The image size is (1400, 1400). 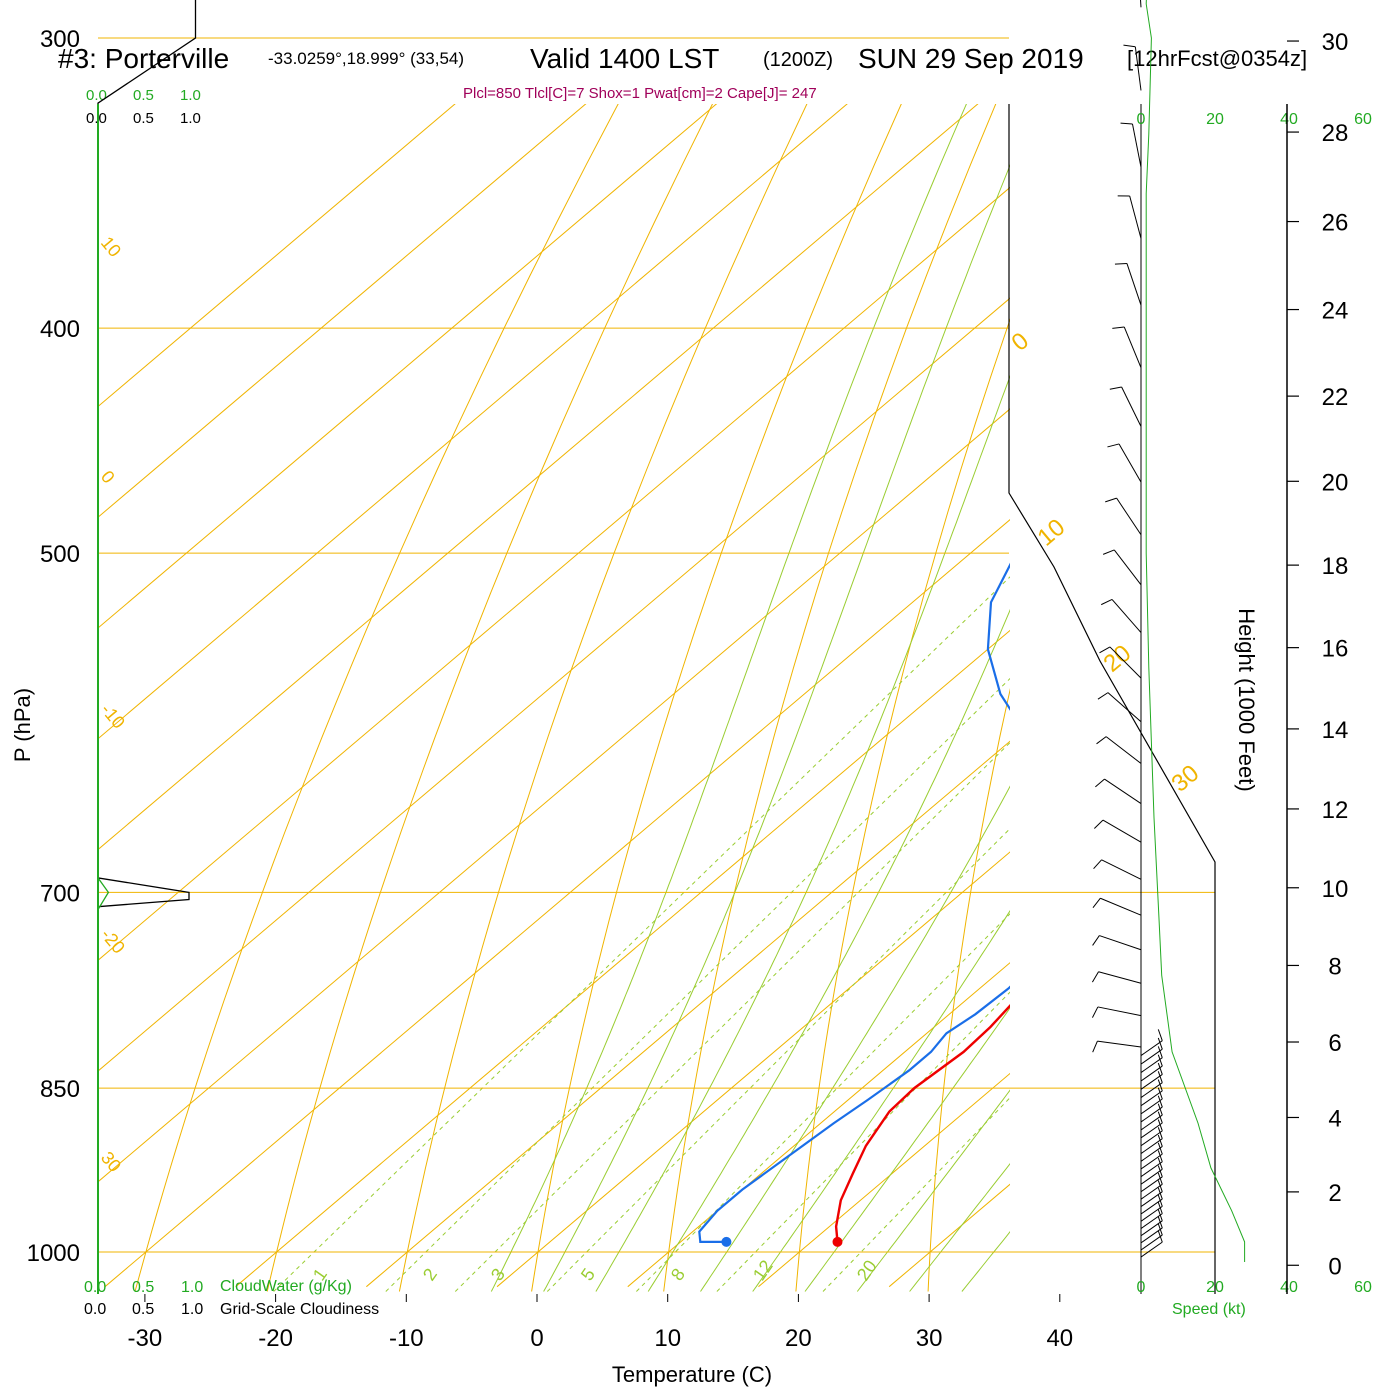 What do you see at coordinates (111, 247) in the screenshot?
I see `isotherm-left-label: 10` at bounding box center [111, 247].